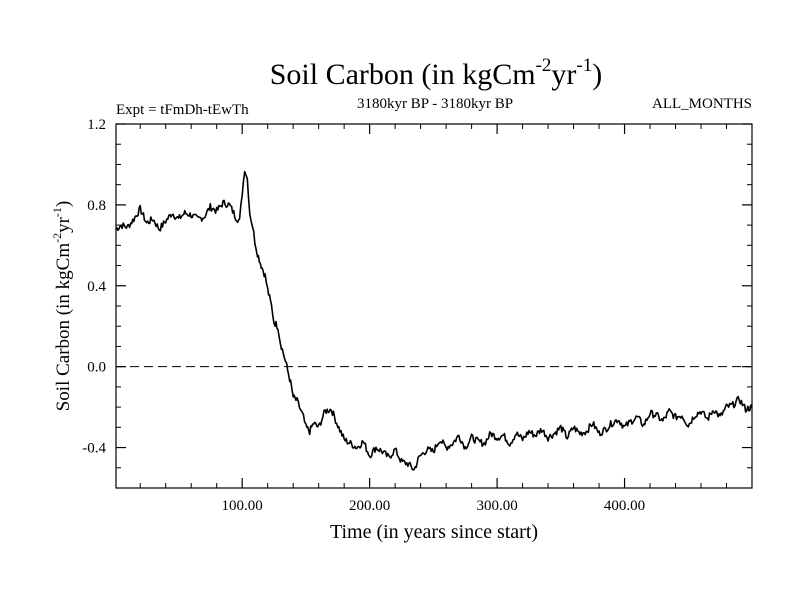 This screenshot has height=600, width=800. I want to click on y-tick-label: 1.2, so click(96, 125).